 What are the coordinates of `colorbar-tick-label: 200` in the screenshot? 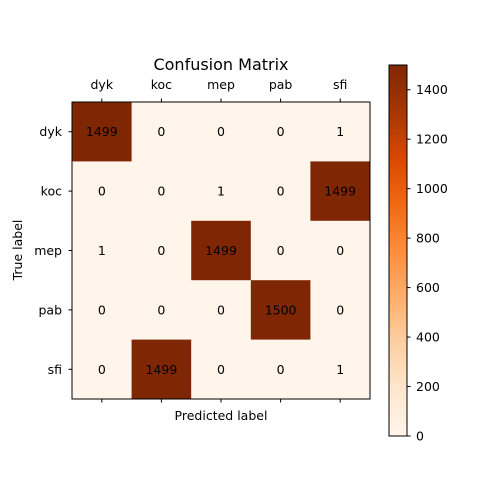 It's located at (428, 386).